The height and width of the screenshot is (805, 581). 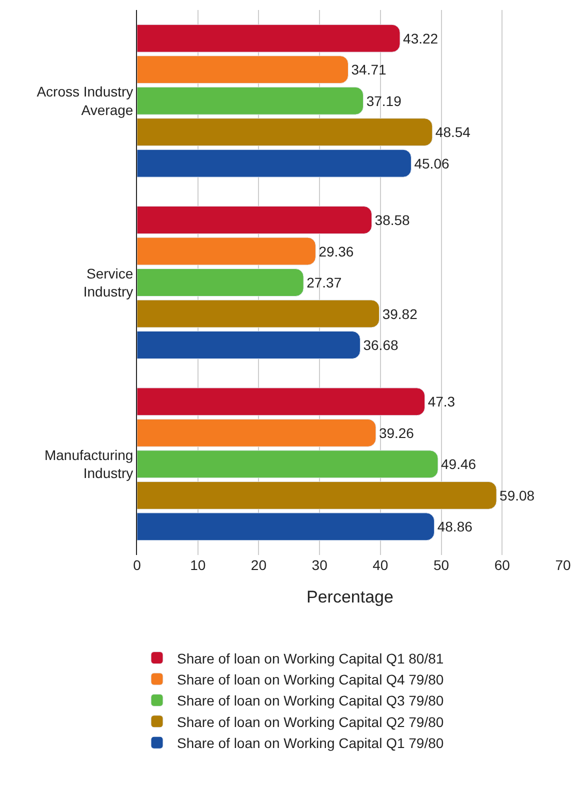 What do you see at coordinates (380, 565) in the screenshot?
I see `x-tick-label: 40` at bounding box center [380, 565].